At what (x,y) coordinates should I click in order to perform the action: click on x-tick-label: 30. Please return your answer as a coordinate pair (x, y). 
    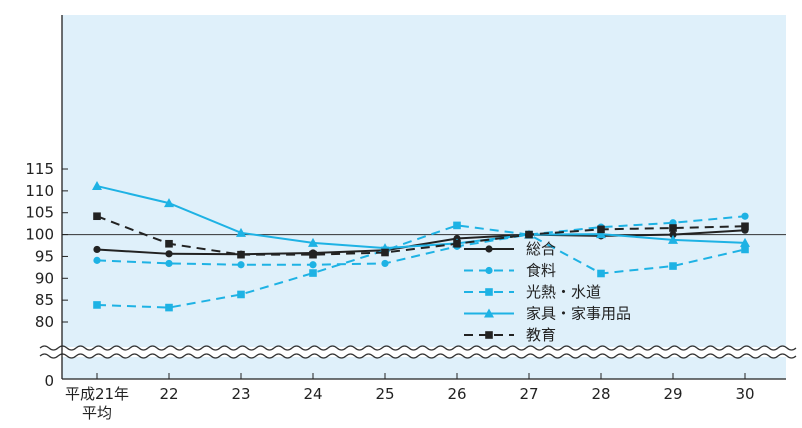
    Looking at the image, I should click on (744, 394).